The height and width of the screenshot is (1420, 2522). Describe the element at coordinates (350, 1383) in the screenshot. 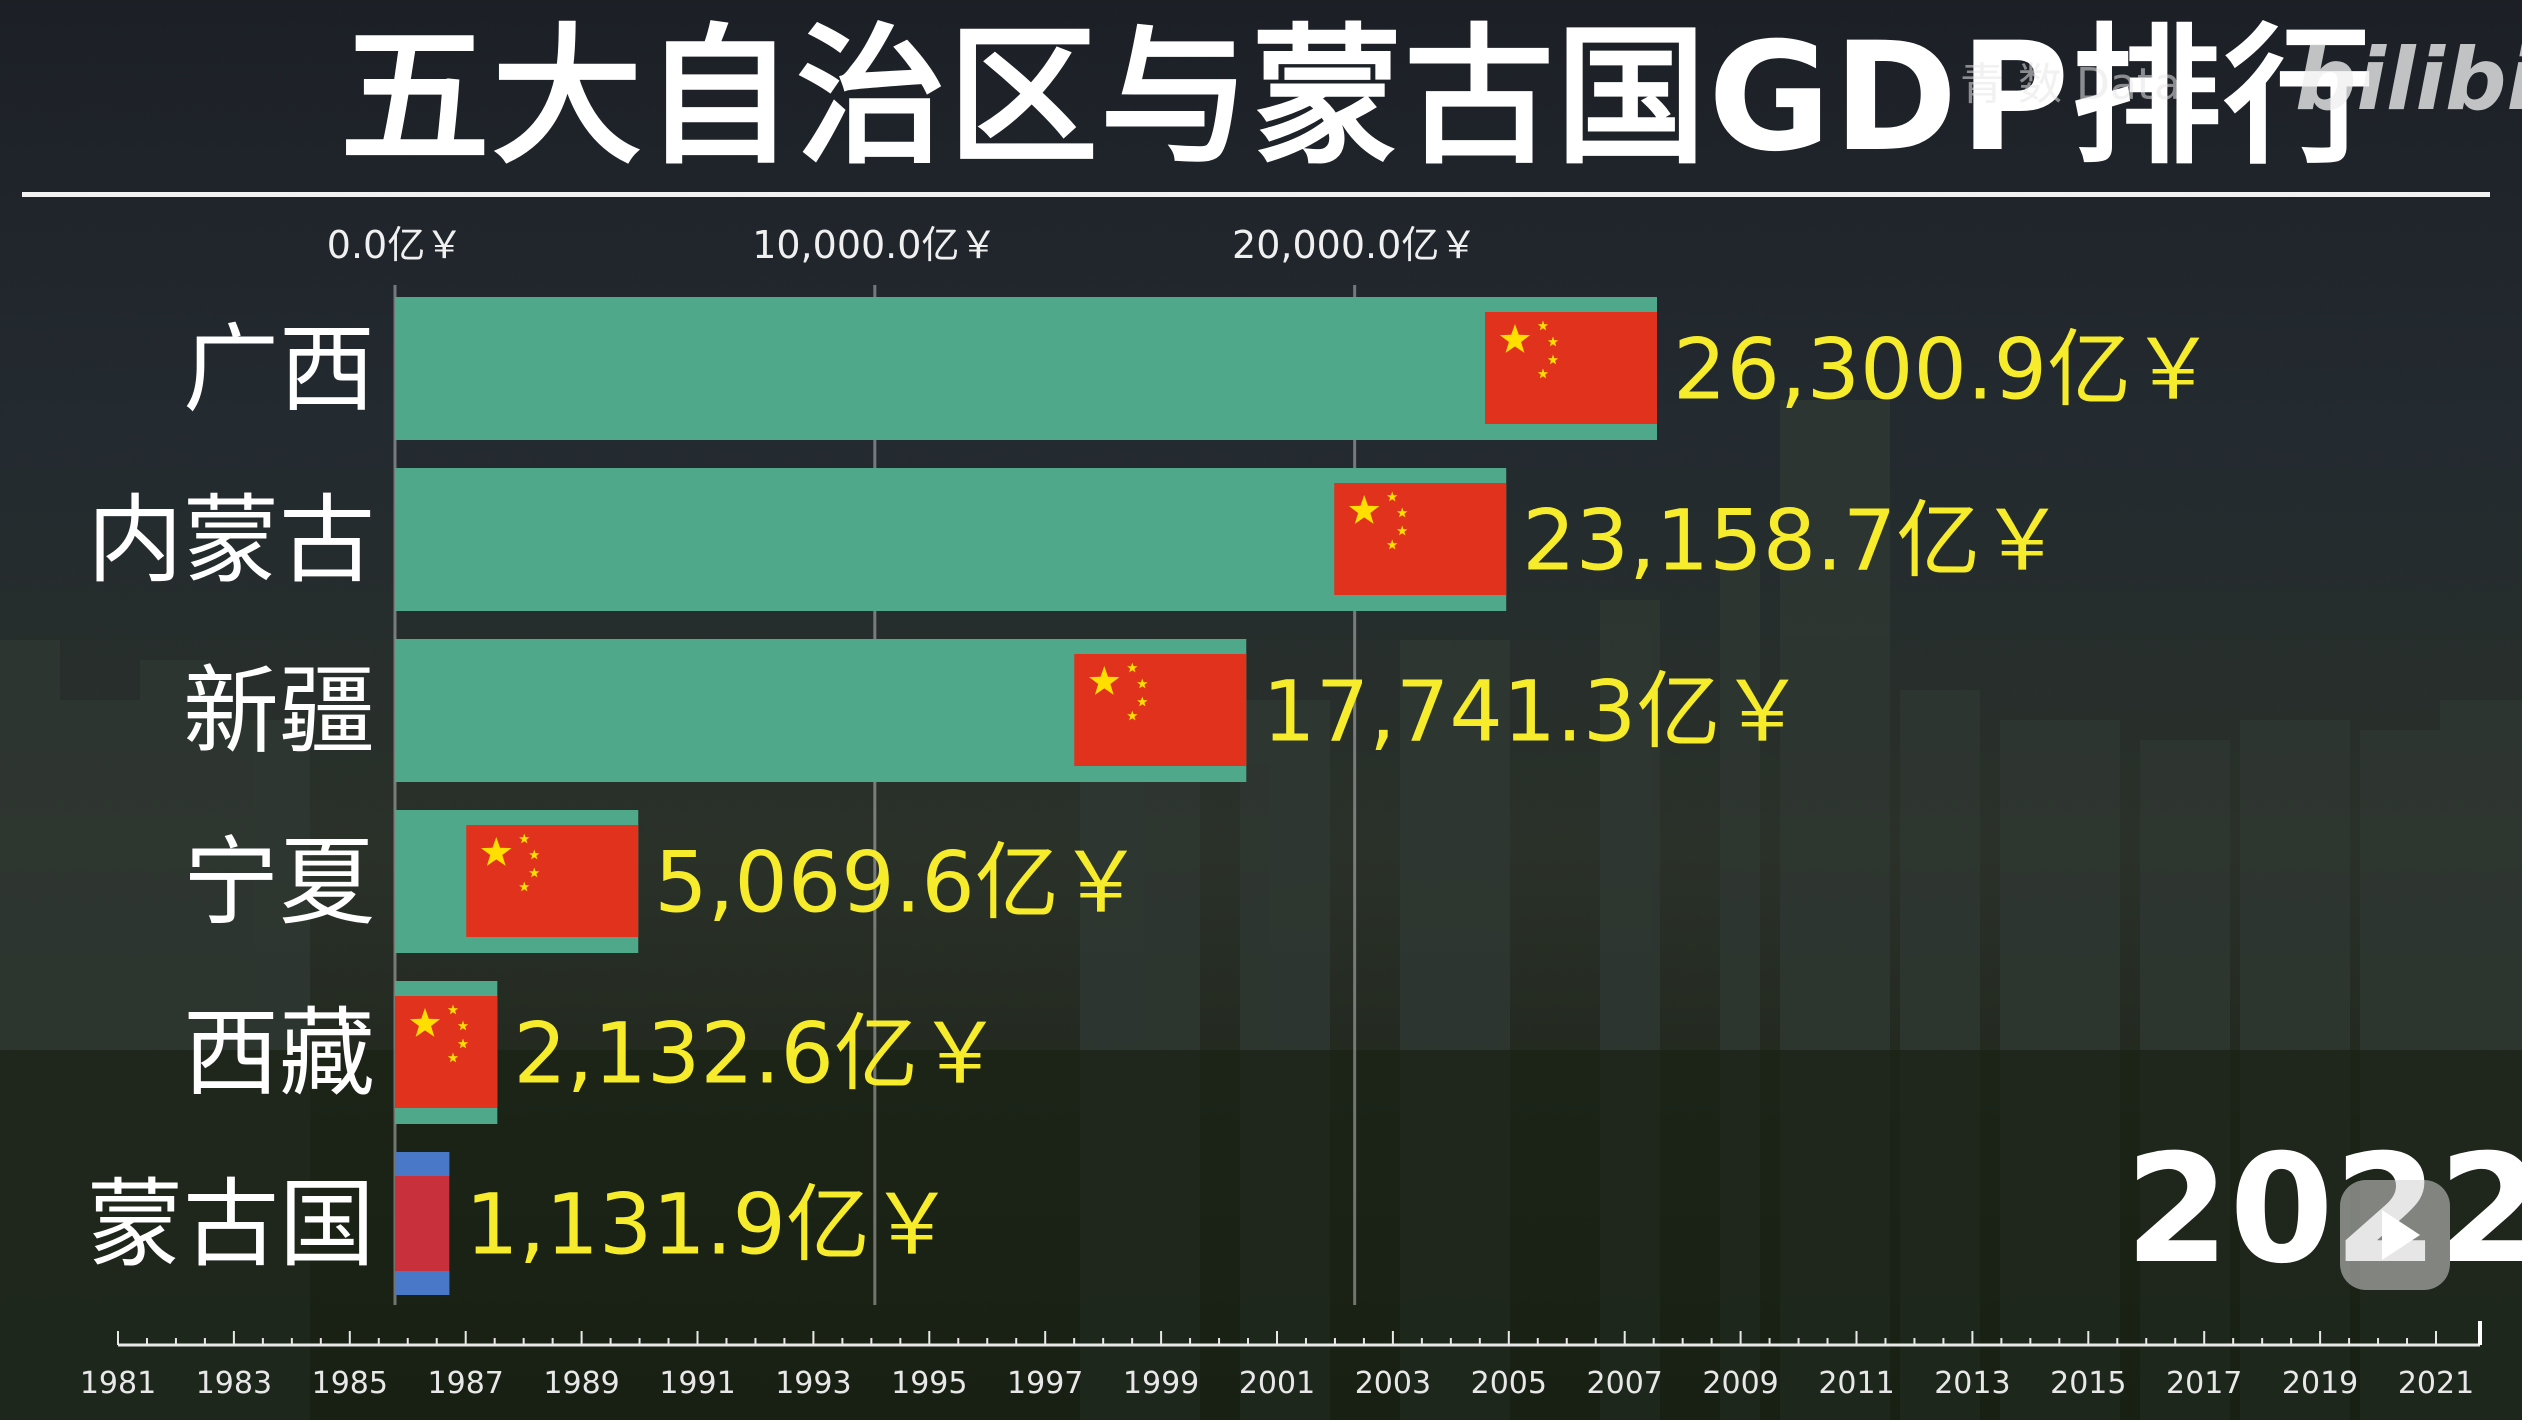

I see `timeline-year-label: 1985` at that location.